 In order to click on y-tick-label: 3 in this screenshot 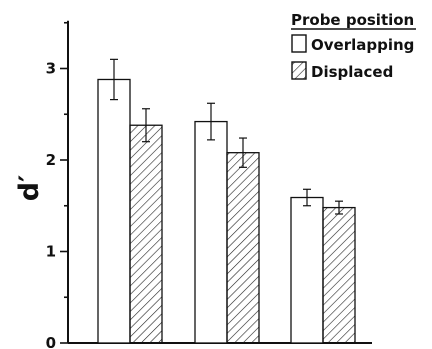, I will do `click(51, 69)`.